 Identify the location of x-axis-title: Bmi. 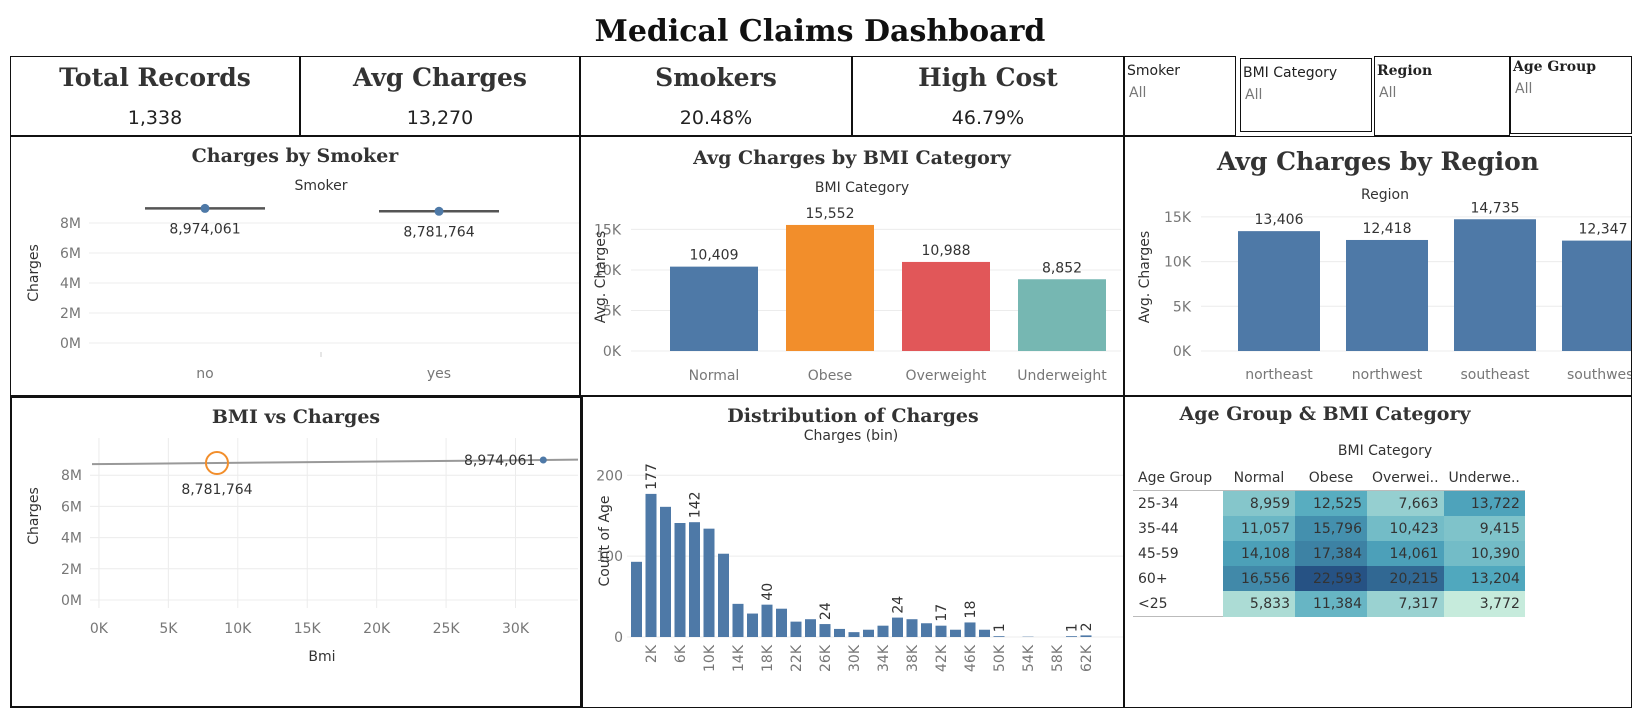
(321, 657).